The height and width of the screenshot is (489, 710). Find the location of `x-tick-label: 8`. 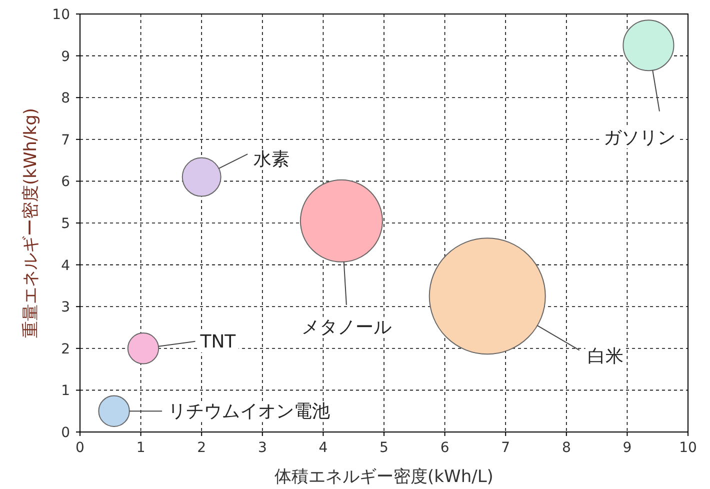

x-tick-label: 8 is located at coordinates (566, 448).